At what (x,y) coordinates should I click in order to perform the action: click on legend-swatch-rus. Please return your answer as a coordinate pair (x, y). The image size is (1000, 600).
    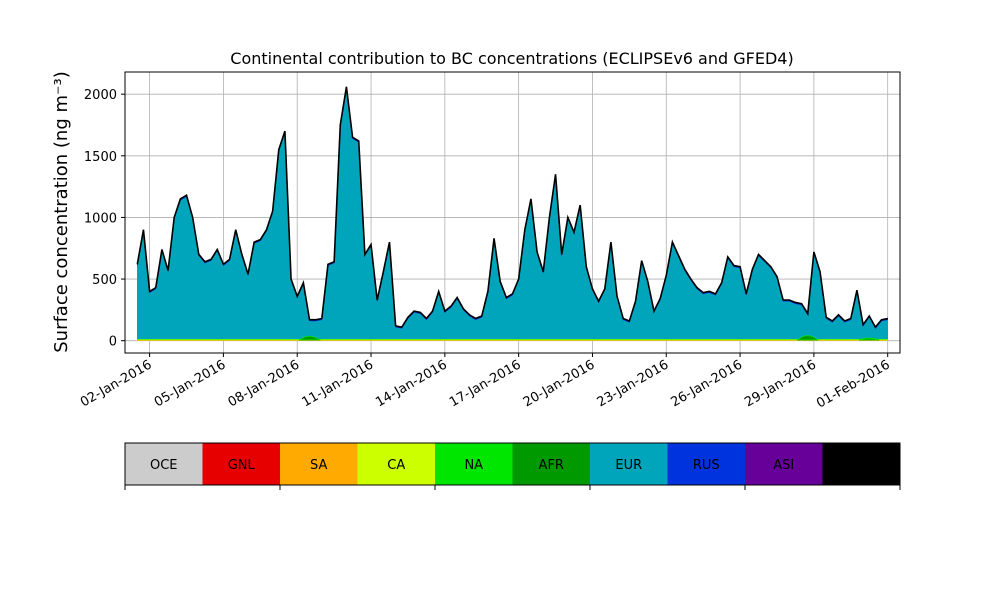
    Looking at the image, I should click on (706, 464).